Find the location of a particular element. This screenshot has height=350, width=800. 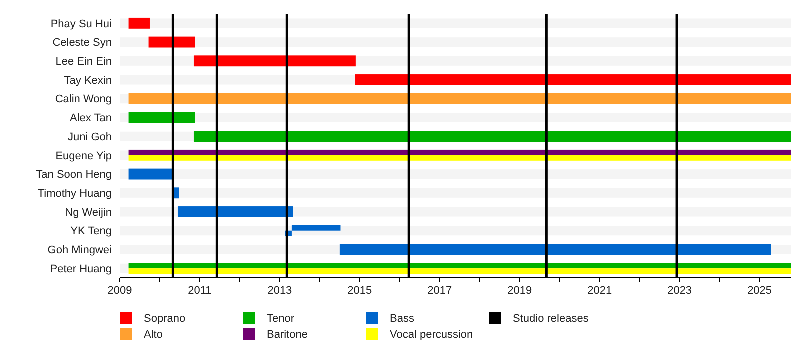

legend-label: Baritone is located at coordinates (287, 334).